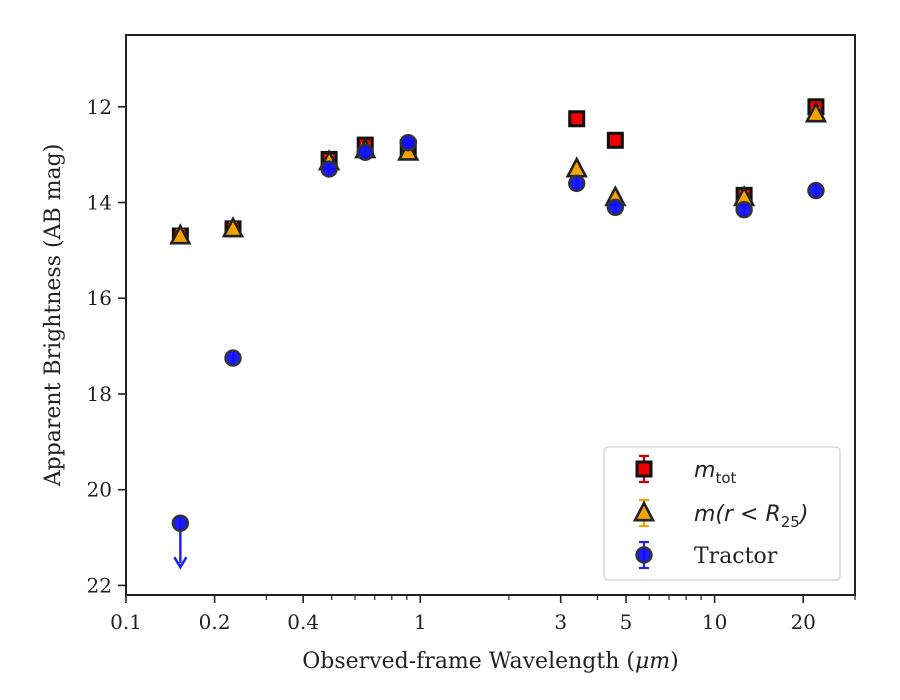 The height and width of the screenshot is (700, 900). What do you see at coordinates (468, 661) in the screenshot?
I see `x-axis-label-prefix: Observed-frame Wavelength (` at bounding box center [468, 661].